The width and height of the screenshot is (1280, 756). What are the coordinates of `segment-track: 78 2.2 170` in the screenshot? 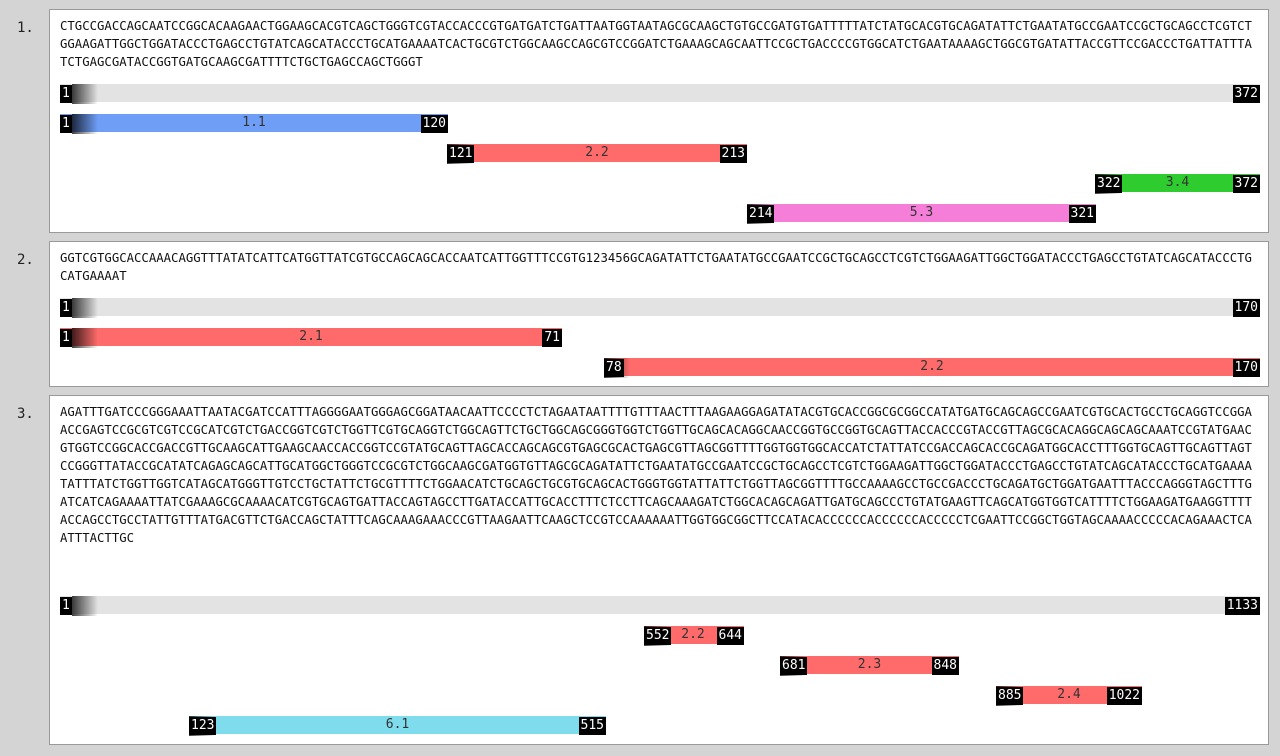 It's located at (932, 368).